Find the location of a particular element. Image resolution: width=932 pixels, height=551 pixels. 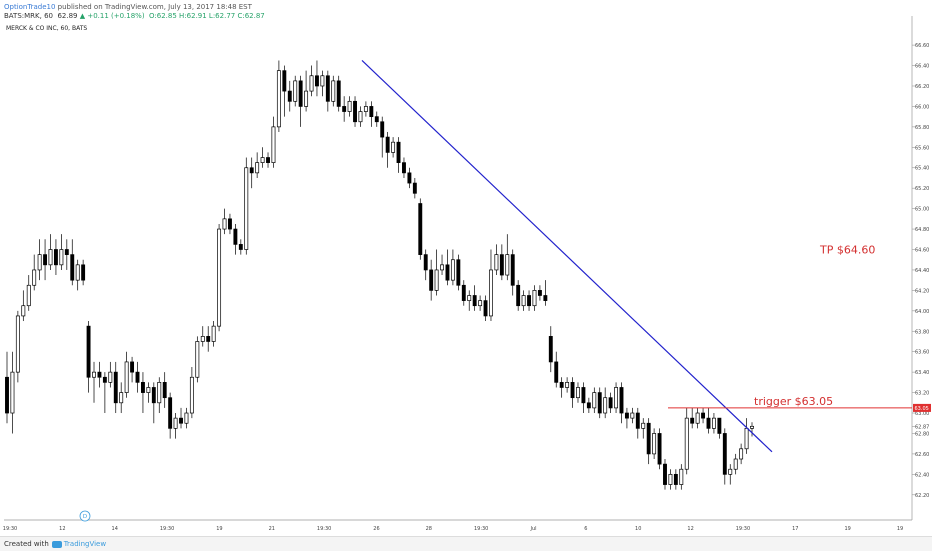

price-tick-label: 64.40 is located at coordinates (922, 271).